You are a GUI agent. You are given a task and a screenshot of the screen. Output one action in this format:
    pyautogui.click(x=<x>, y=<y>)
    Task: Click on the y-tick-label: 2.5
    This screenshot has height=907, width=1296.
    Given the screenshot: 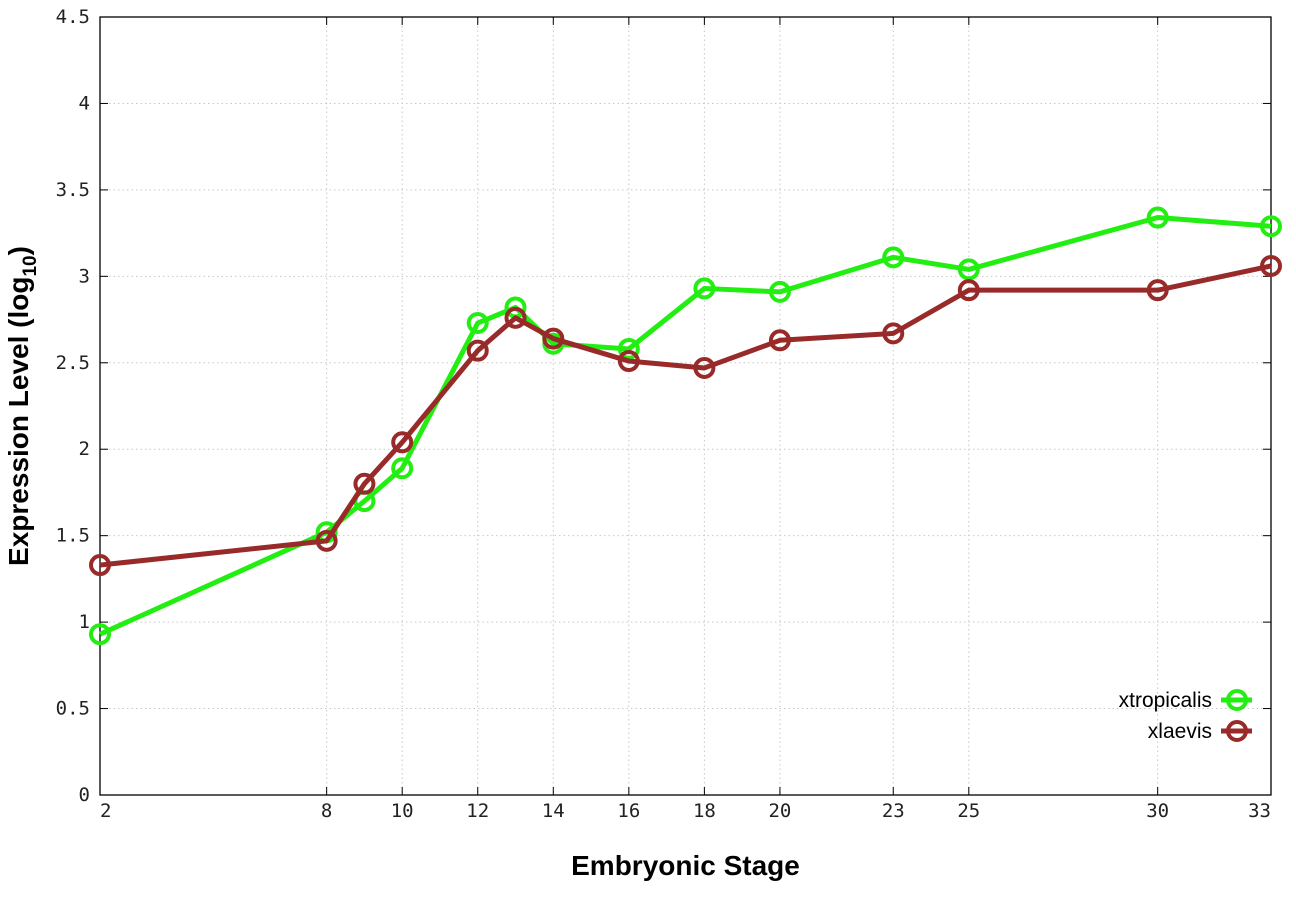 What is the action you would take?
    pyautogui.click(x=73, y=363)
    